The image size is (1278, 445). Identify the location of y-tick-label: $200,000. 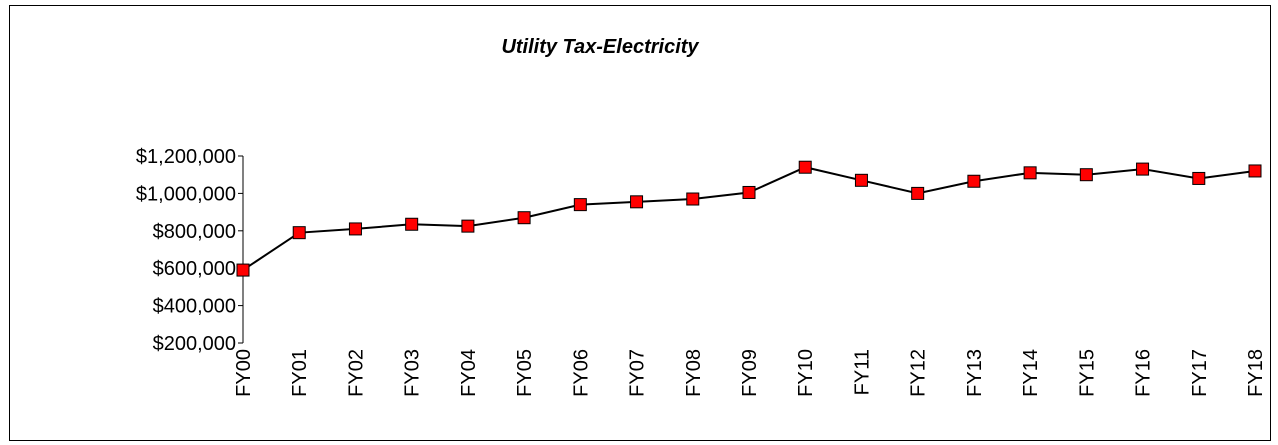
(194, 344).